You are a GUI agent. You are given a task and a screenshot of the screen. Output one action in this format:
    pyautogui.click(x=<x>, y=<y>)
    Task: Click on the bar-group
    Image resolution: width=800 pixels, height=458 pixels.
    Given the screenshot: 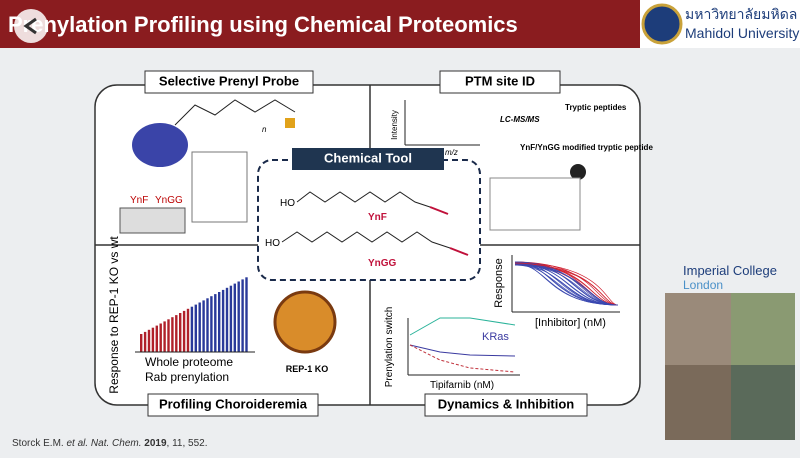 What is the action you would take?
    pyautogui.click(x=194, y=314)
    